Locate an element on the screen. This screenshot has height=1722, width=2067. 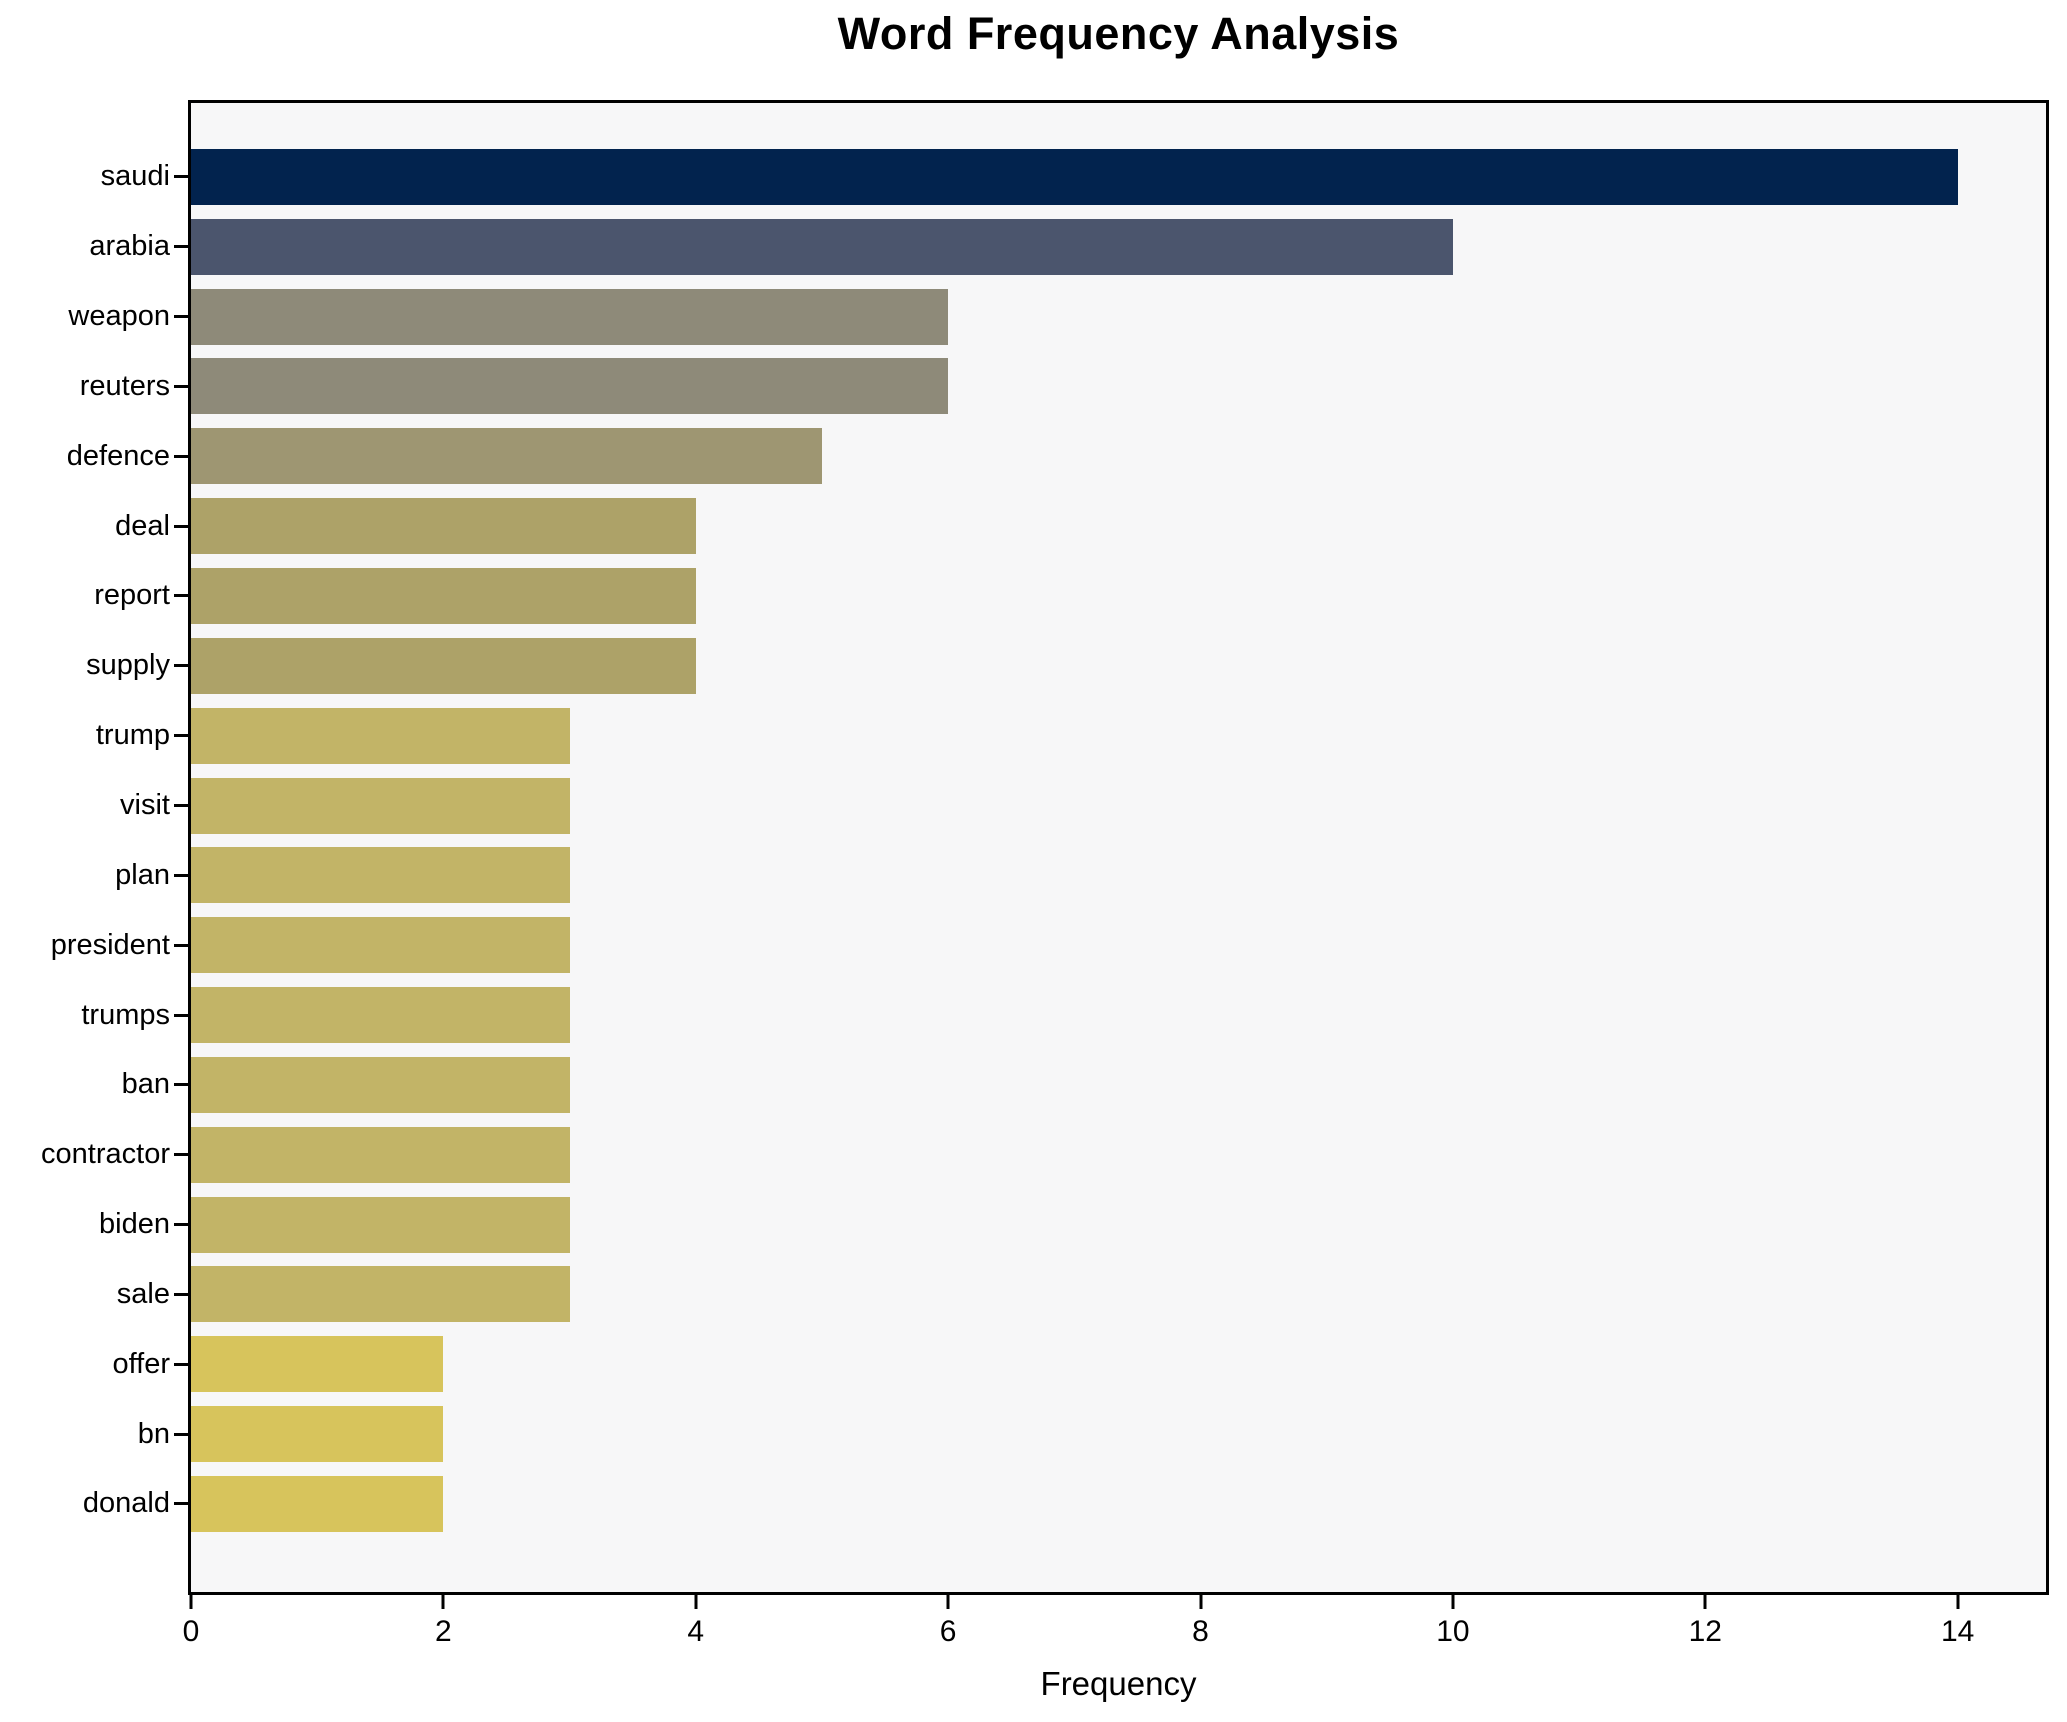
bar-offer is located at coordinates (317, 1364).